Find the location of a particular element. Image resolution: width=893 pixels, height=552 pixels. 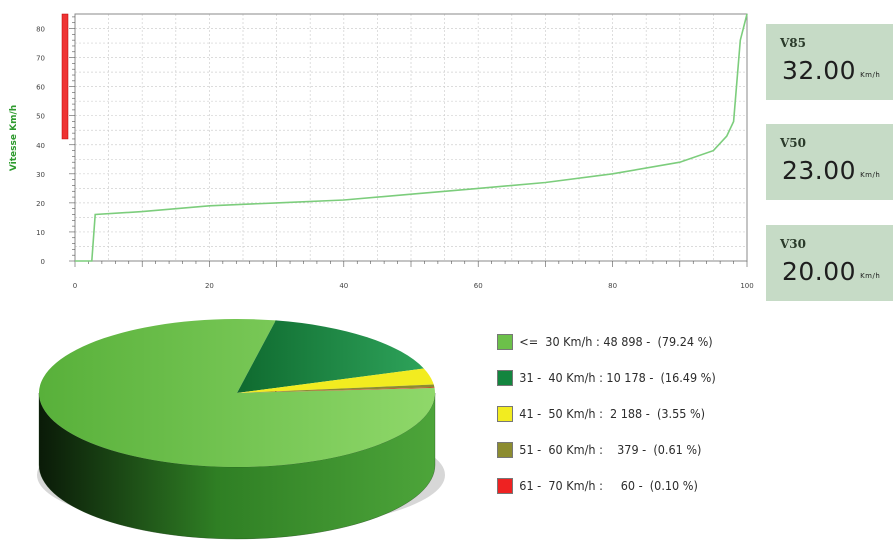

v85-unit: Km/h is located at coordinates (870, 75).